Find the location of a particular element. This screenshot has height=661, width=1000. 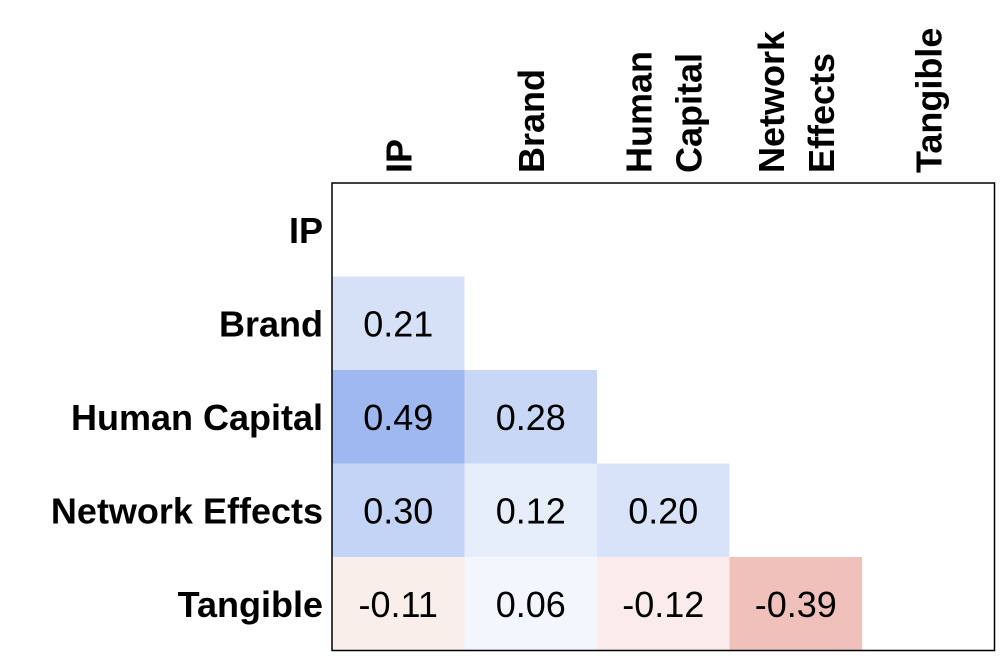

column-label-line: Brand is located at coordinates (531, 121).